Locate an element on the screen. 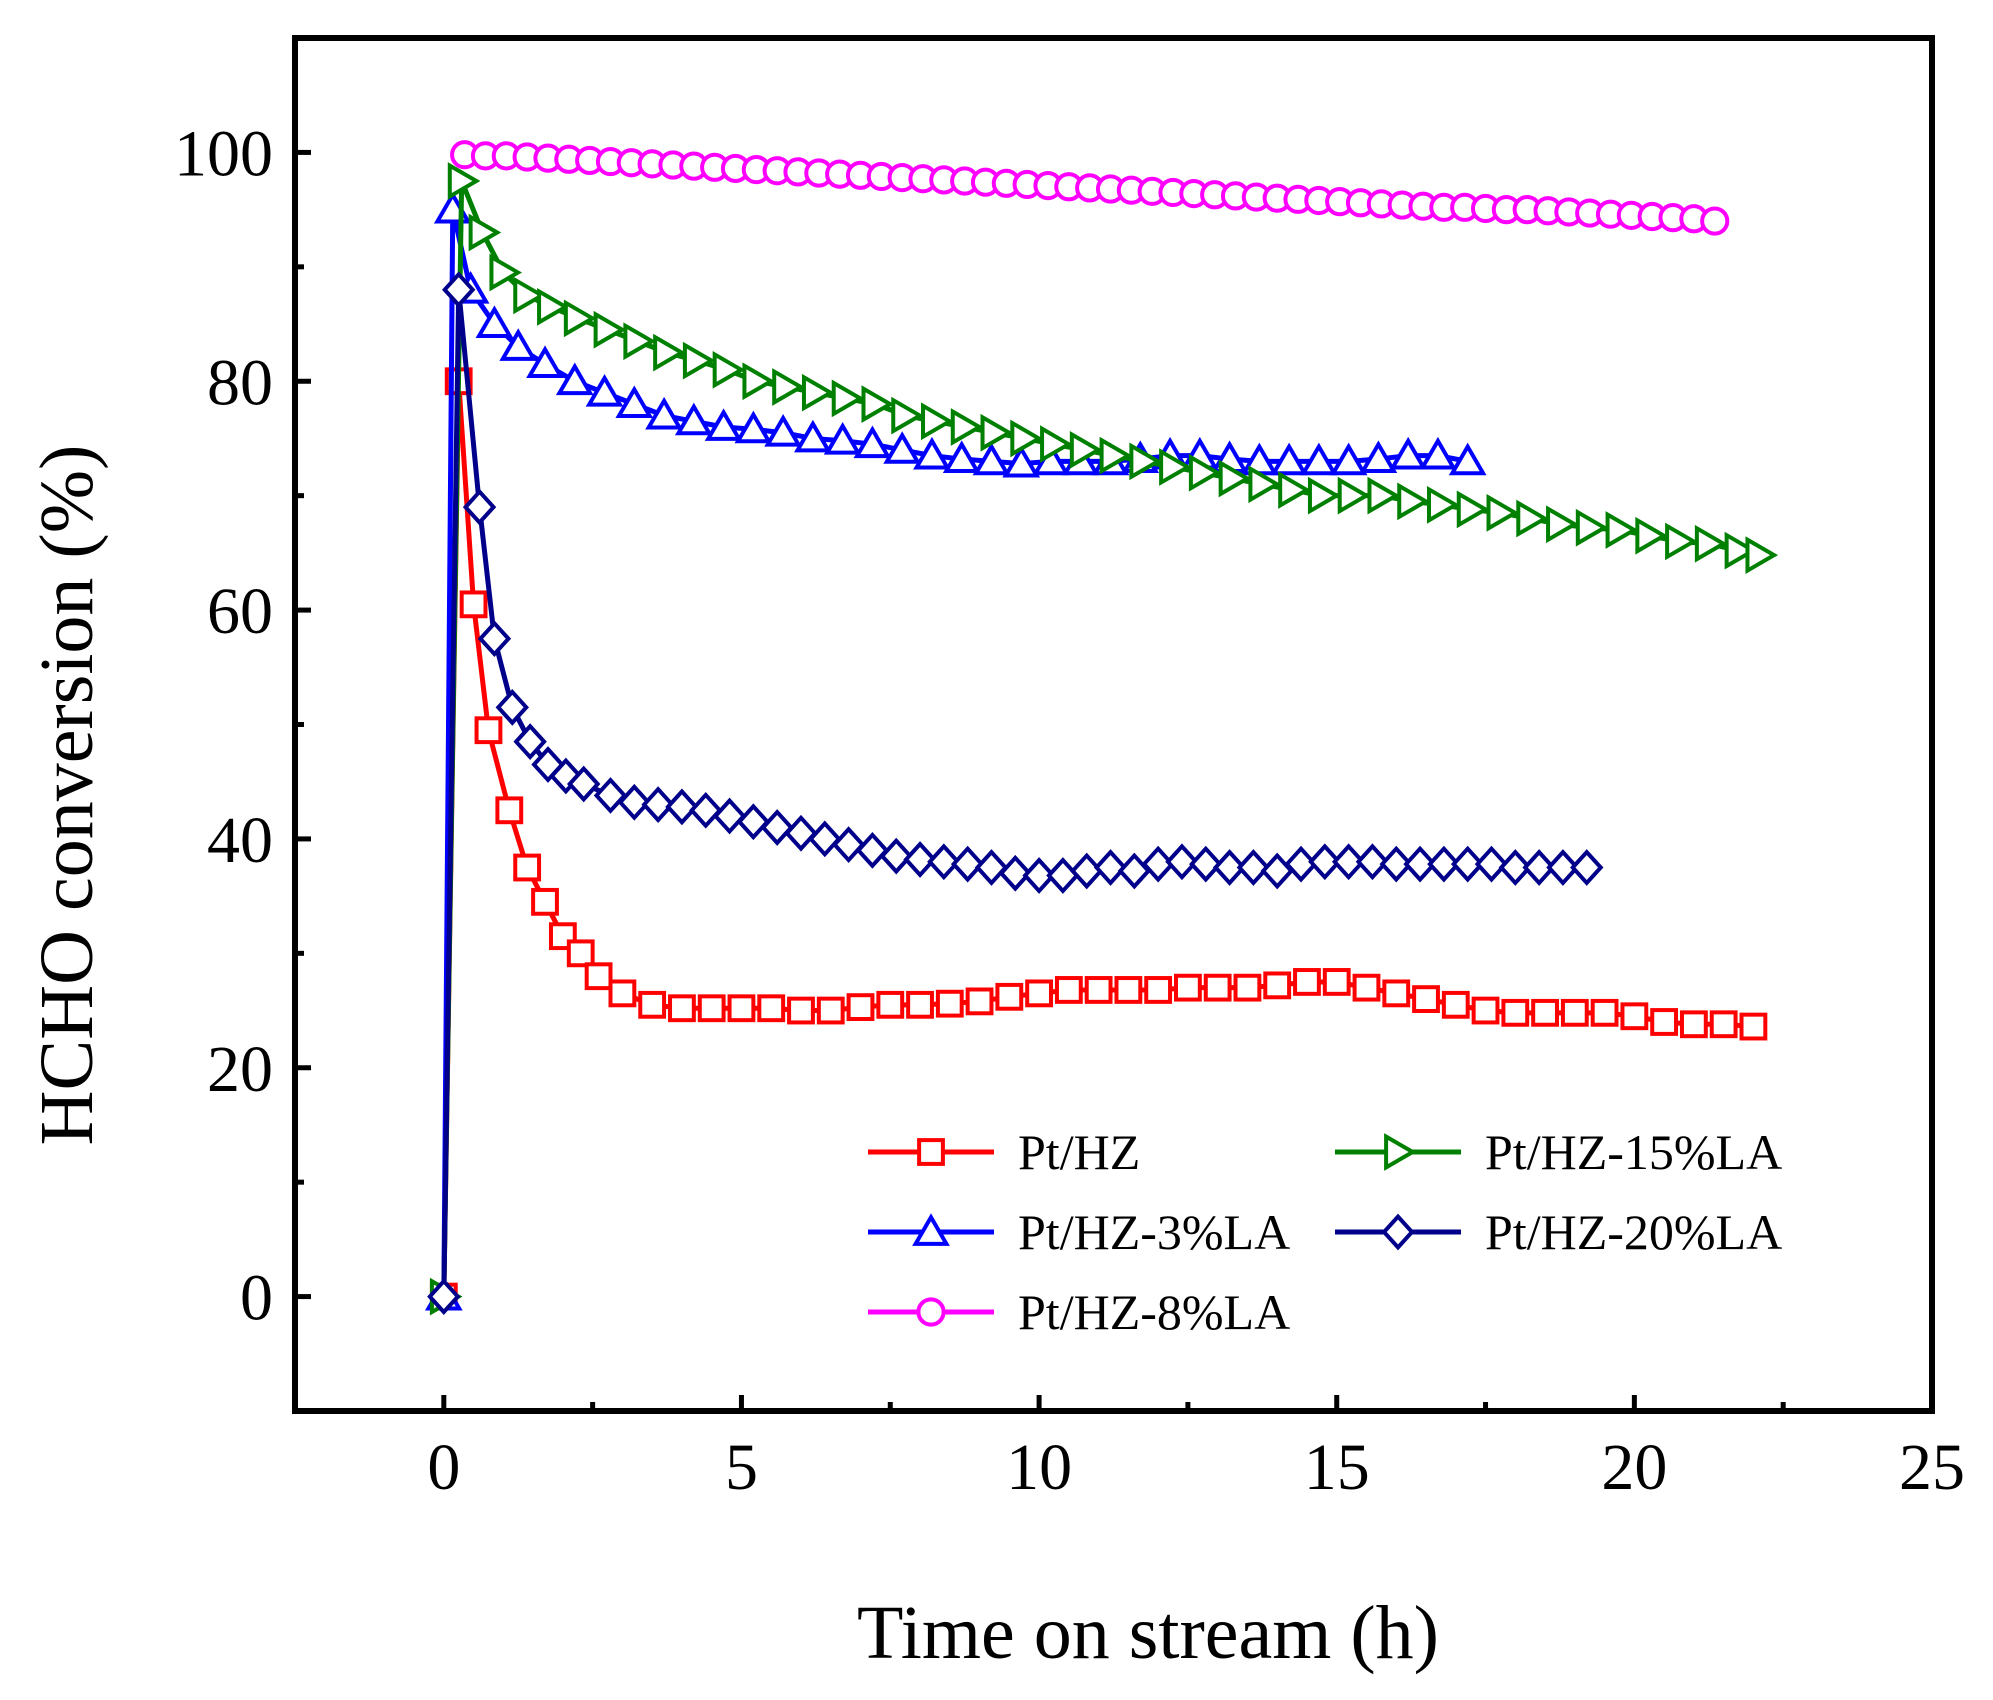 The width and height of the screenshot is (1993, 1700). x-tick-label: 10 is located at coordinates (1039, 1467).